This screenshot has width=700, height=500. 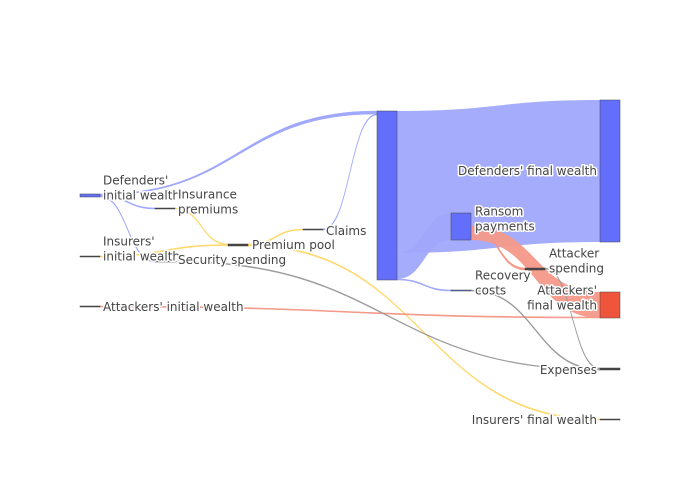 I want to click on link-ransom-to-att-final, so click(x=535, y=272).